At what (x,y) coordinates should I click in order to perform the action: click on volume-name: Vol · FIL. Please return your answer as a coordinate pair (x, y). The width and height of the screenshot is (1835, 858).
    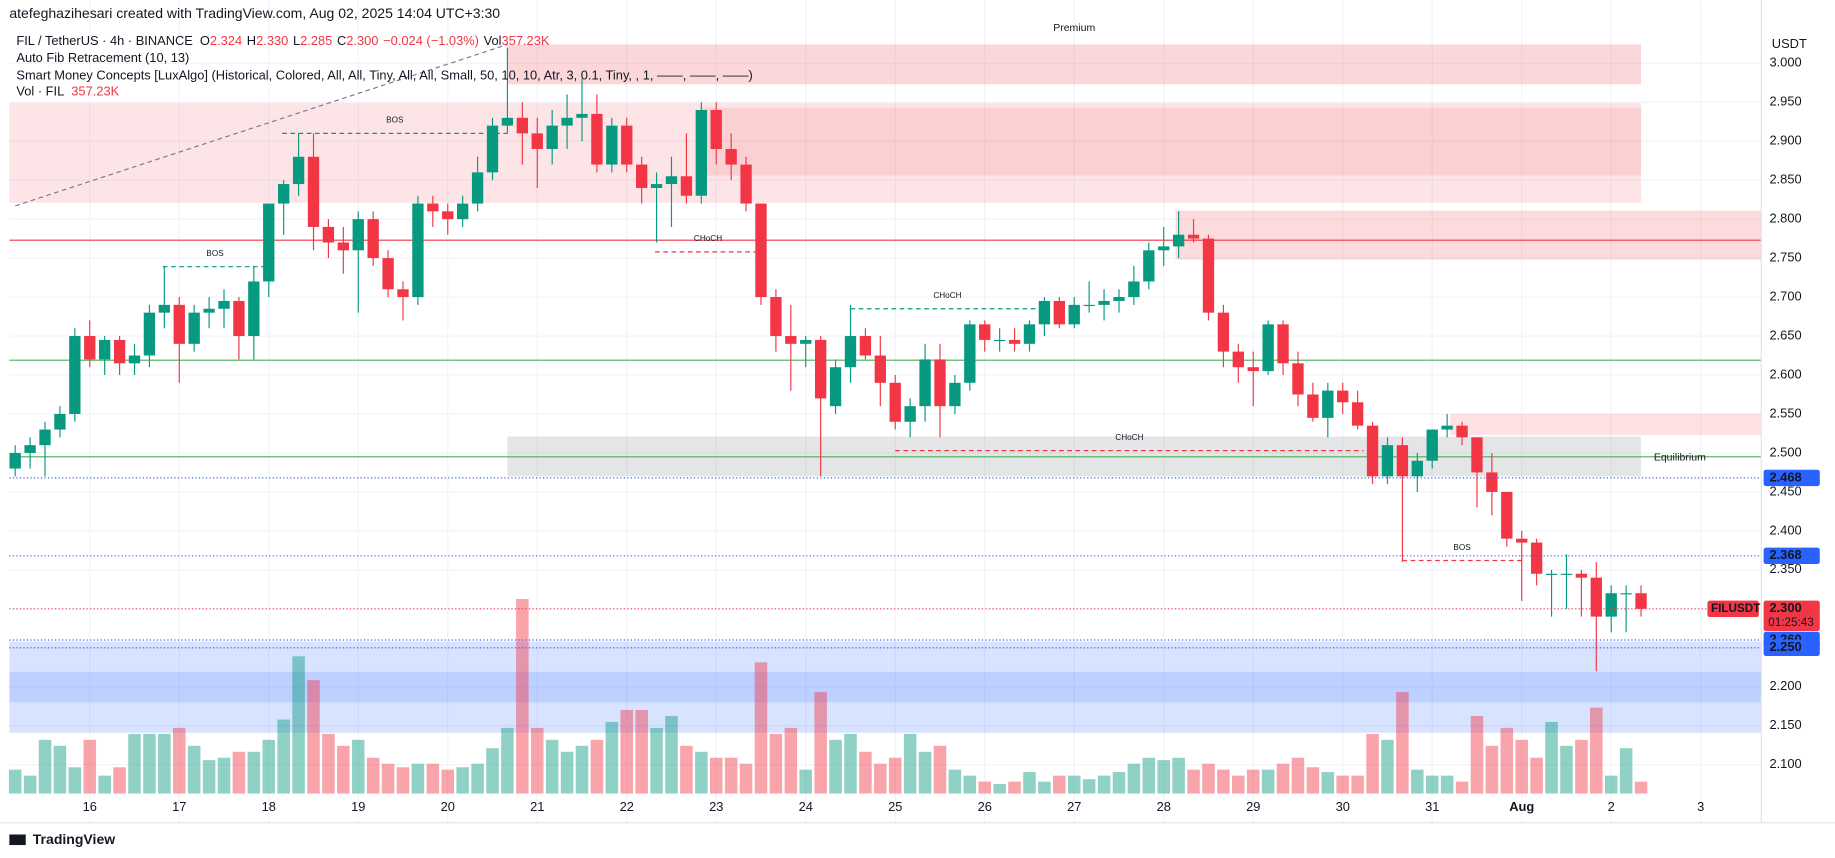
    Looking at the image, I should click on (40, 91).